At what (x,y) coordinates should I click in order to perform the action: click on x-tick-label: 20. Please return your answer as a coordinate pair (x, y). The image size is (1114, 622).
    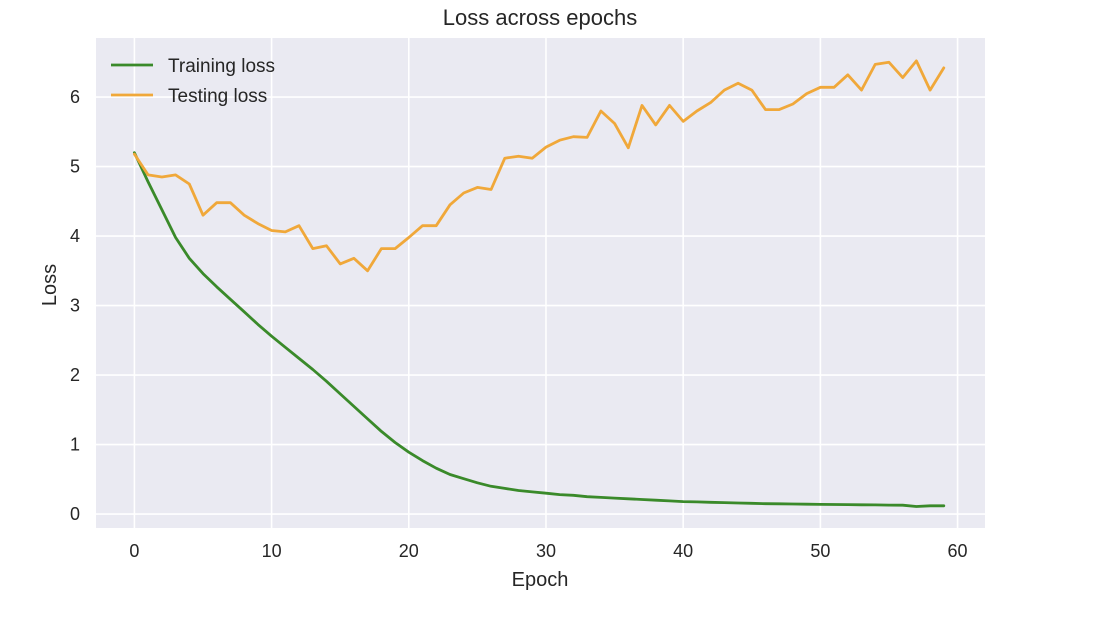
    Looking at the image, I should click on (409, 551).